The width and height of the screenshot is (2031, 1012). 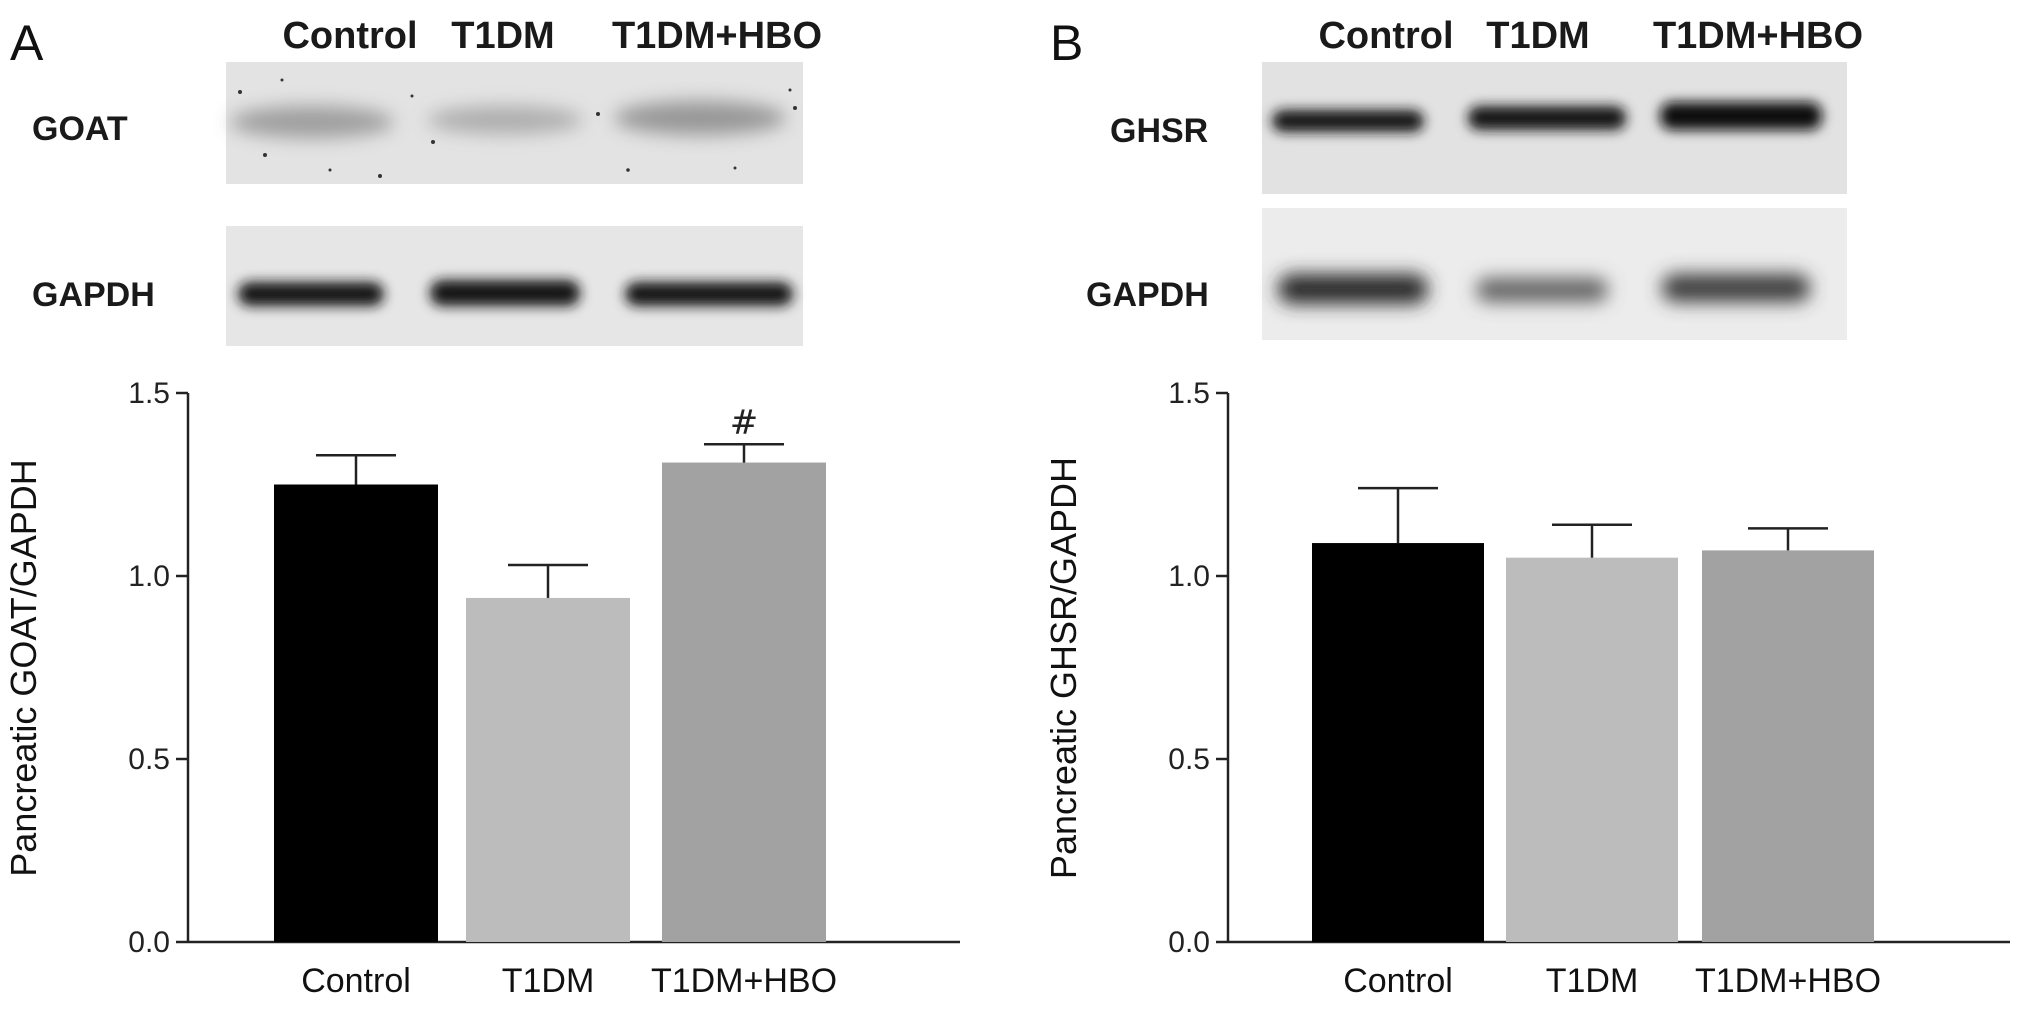 What do you see at coordinates (149, 576) in the screenshot?
I see `chart0-ytick-label-2: 1.0` at bounding box center [149, 576].